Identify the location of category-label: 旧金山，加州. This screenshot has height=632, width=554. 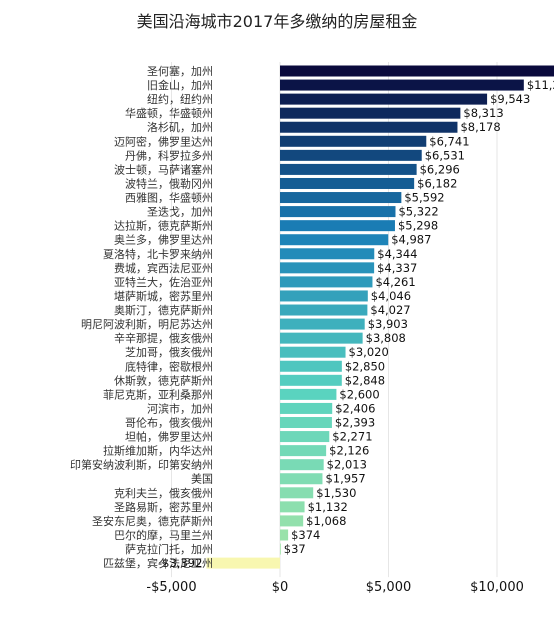
(180, 85).